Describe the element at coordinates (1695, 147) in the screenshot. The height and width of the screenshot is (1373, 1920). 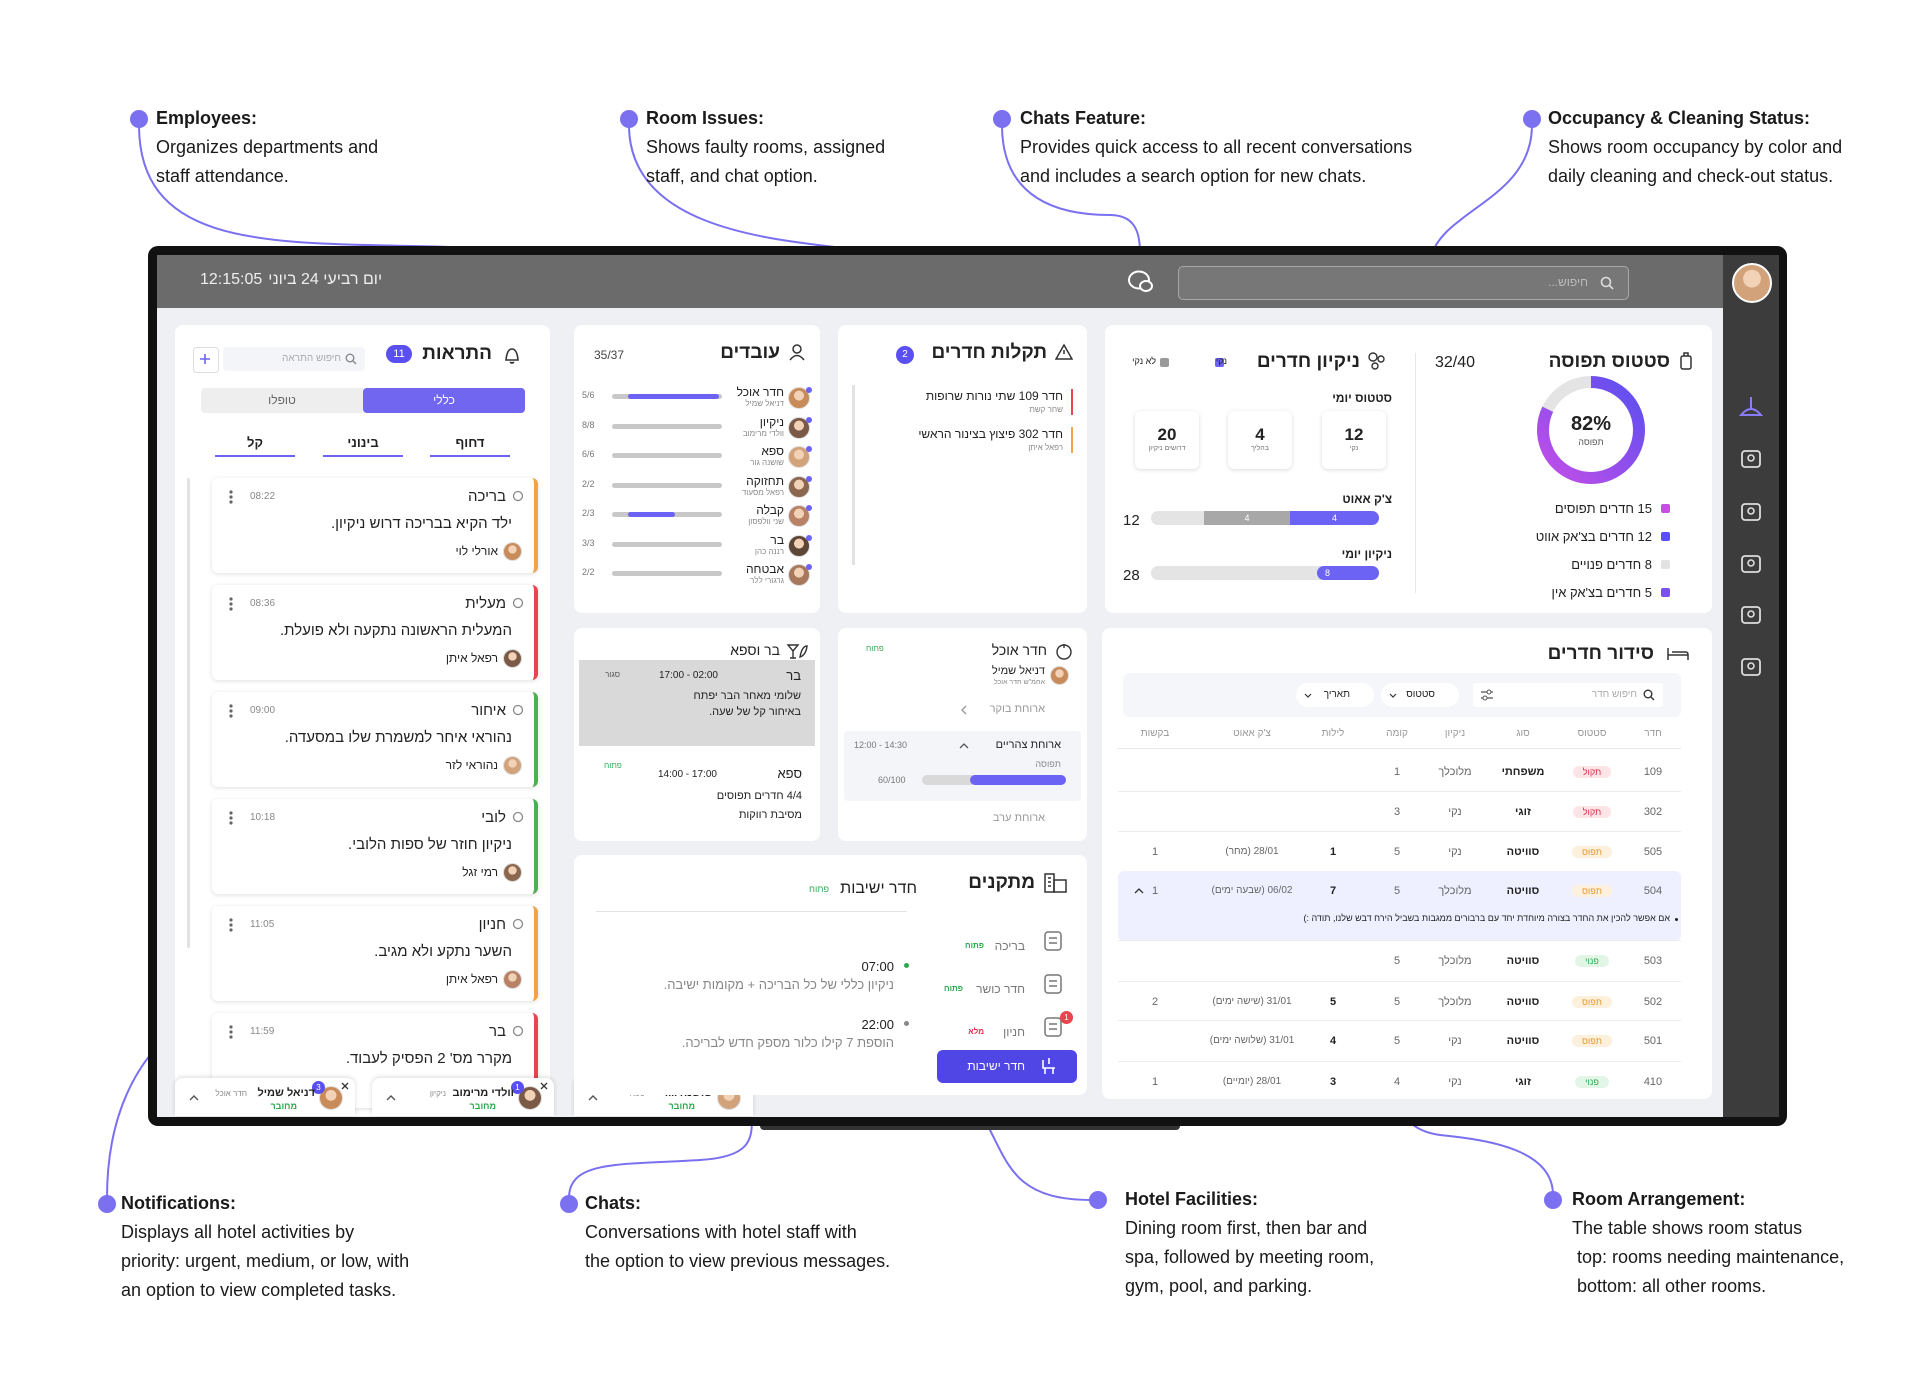
I see `annotation-line: Shows room occupancy by color and` at that location.